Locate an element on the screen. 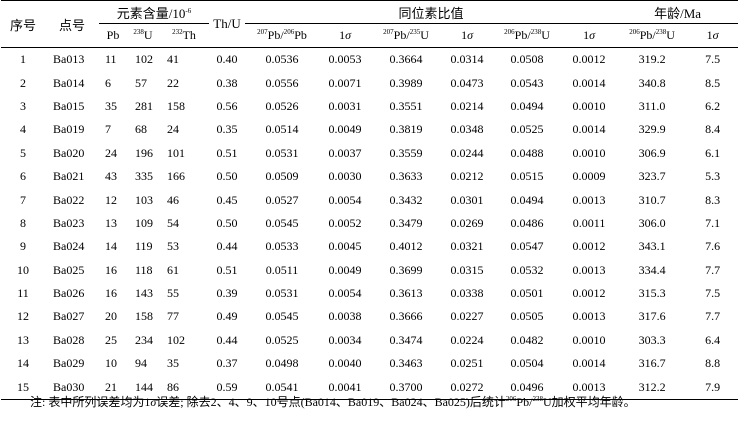 The height and width of the screenshot is (421, 739). cell-seq: 12 is located at coordinates (23, 316).